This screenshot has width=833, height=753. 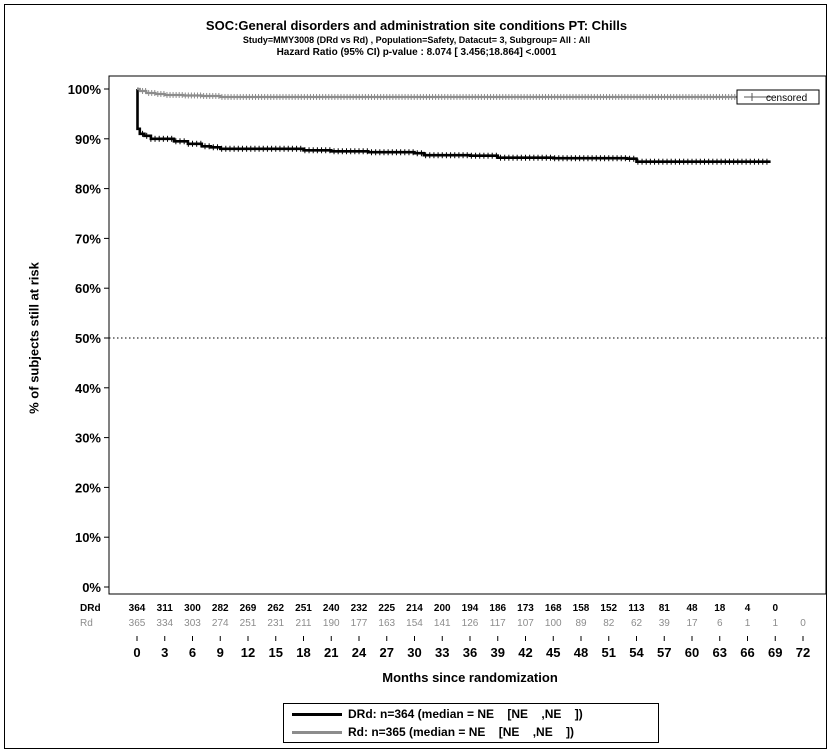 I want to click on x-tick-label: 12, so click(x=248, y=652).